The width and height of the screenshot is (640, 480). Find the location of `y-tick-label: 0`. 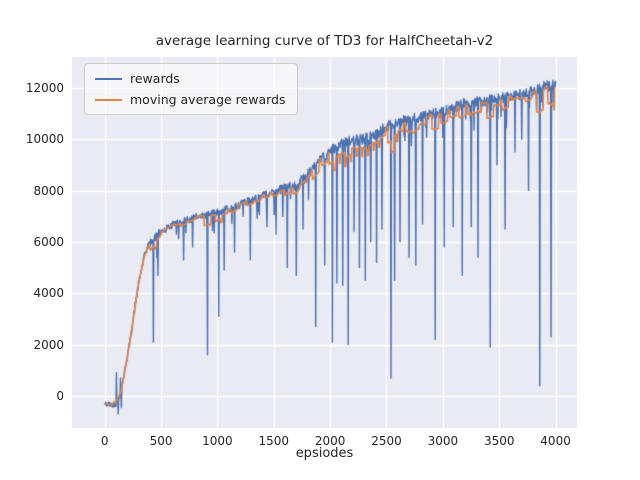

y-tick-label: 0 is located at coordinates (60, 395).